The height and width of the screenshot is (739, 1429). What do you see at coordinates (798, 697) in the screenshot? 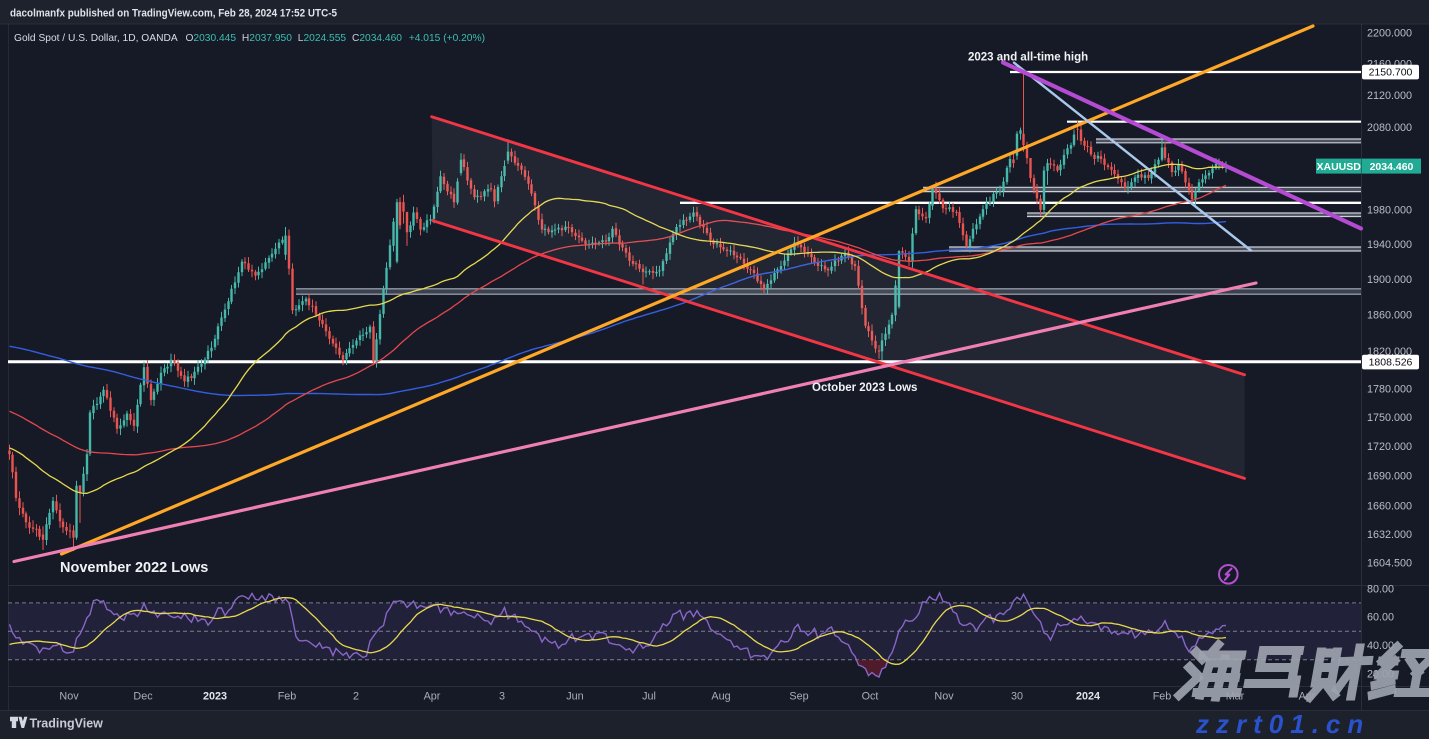
I see `svg-text: Sep` at bounding box center [798, 697].